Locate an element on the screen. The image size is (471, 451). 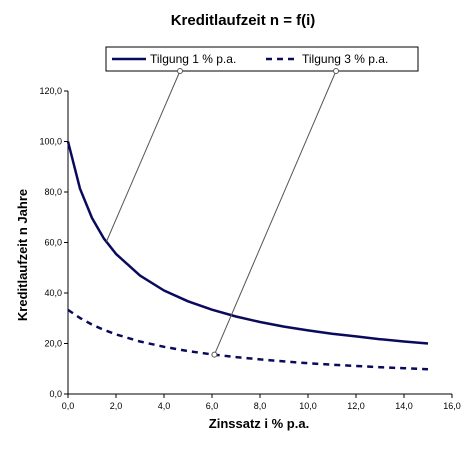
legend-label-1: Tilgung 1 % p.a. is located at coordinates (193, 59).